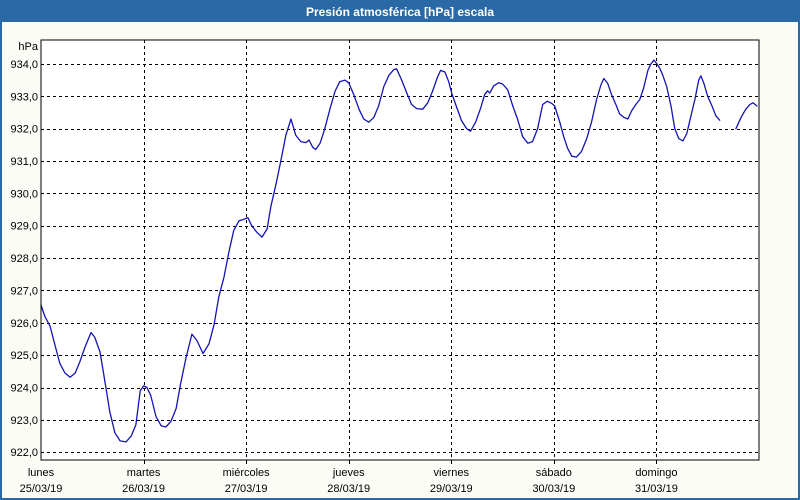 Image resolution: width=800 pixels, height=500 pixels. What do you see at coordinates (24, 97) in the screenshot?
I see `y-tick-label: 933,0` at bounding box center [24, 97].